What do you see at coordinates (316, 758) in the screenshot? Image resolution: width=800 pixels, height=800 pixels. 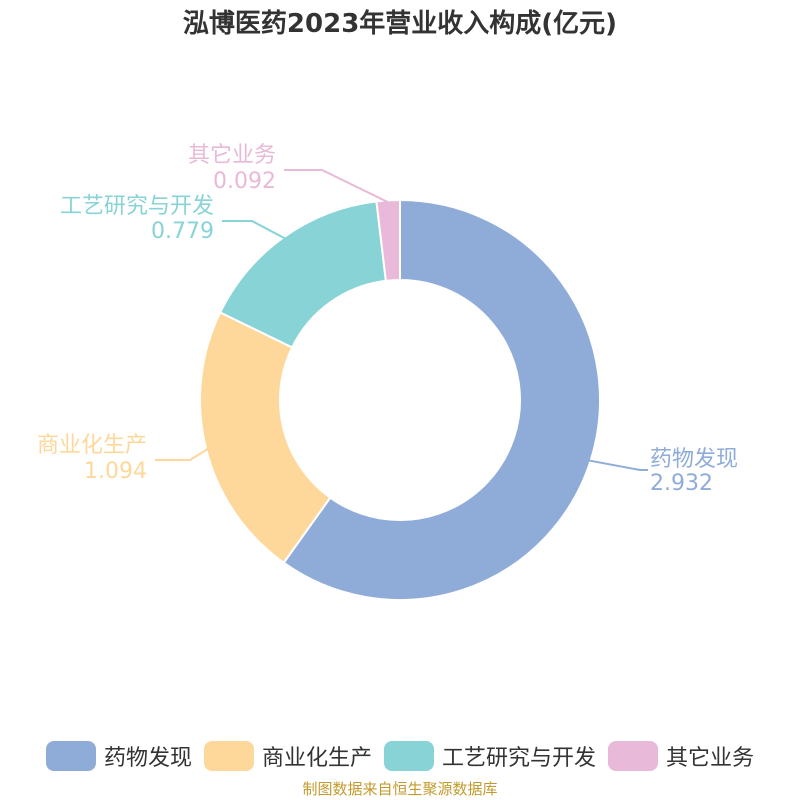 I see `legend-label: 商业化生产` at bounding box center [316, 758].